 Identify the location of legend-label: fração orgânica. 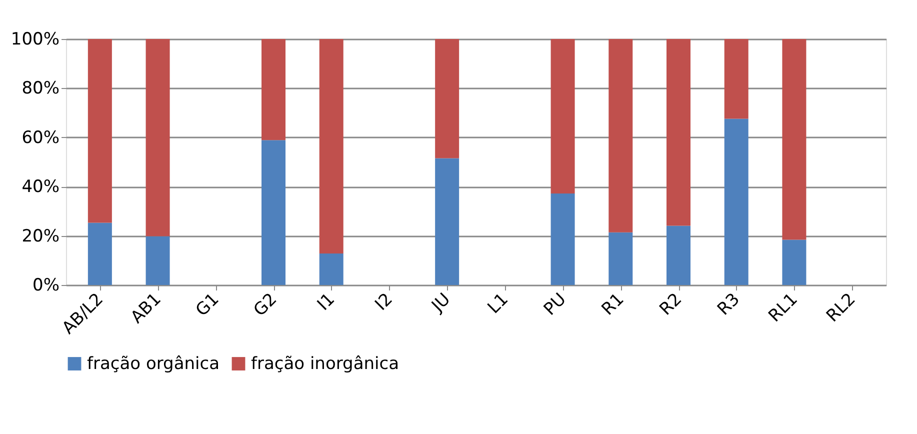
(153, 364).